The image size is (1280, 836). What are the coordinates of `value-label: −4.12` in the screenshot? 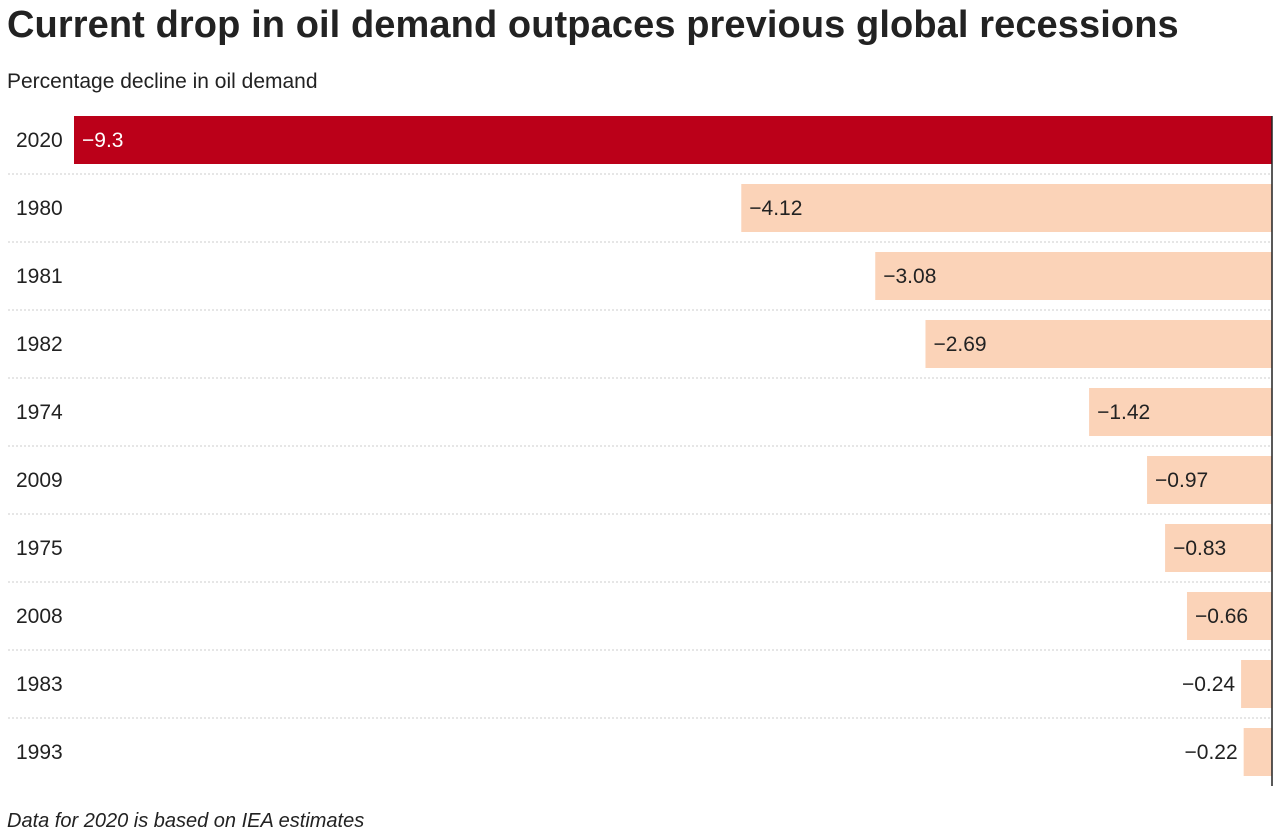 It's located at (775, 208).